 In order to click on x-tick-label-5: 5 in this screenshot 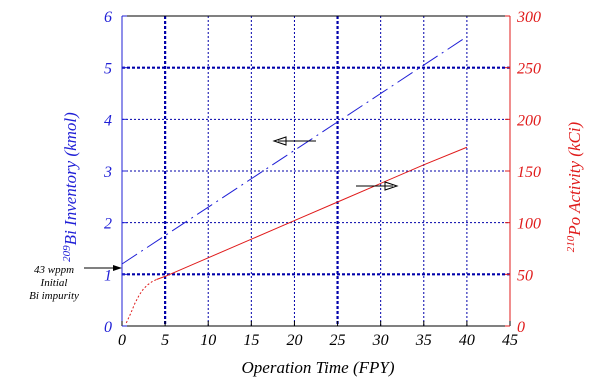, I will do `click(165, 340)`.